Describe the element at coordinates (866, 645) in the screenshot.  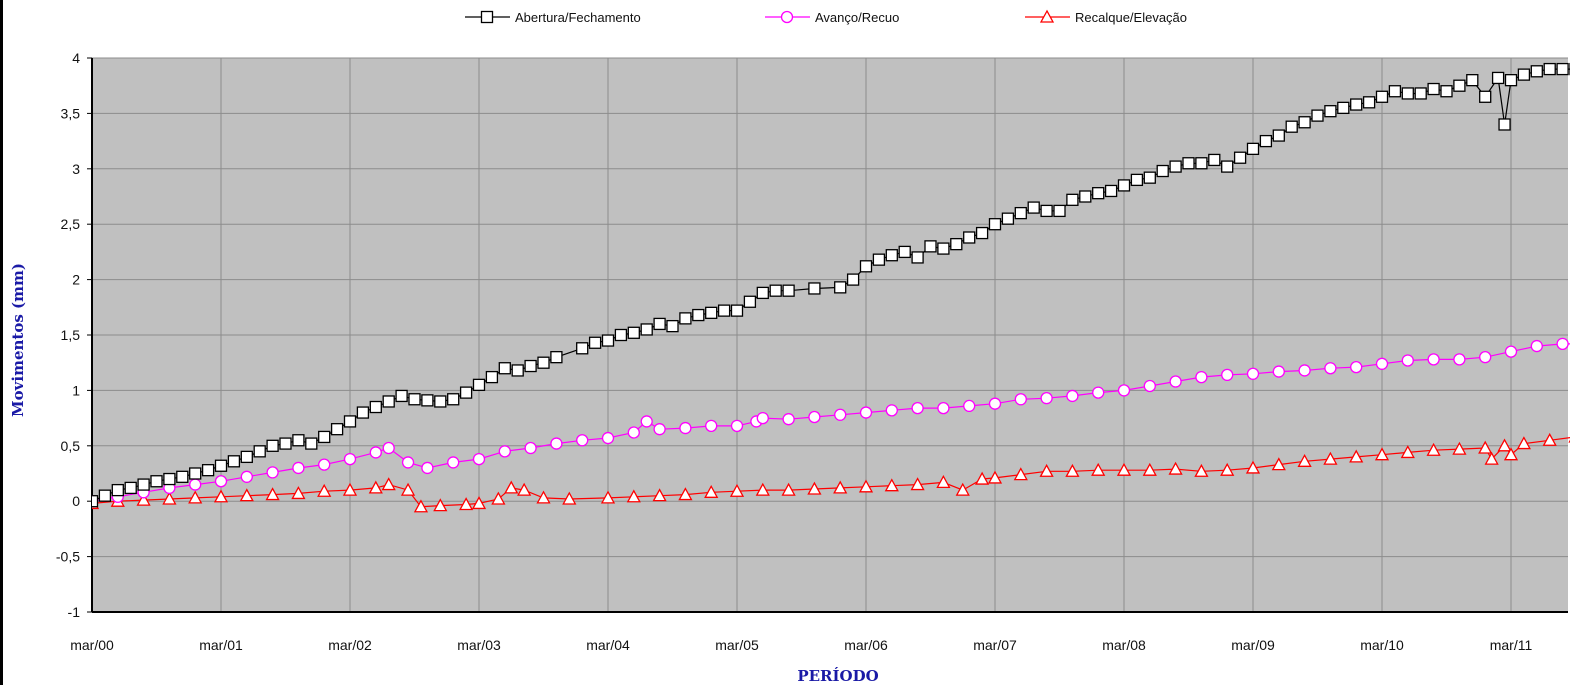
I see `x-tick-label: mar/06` at that location.